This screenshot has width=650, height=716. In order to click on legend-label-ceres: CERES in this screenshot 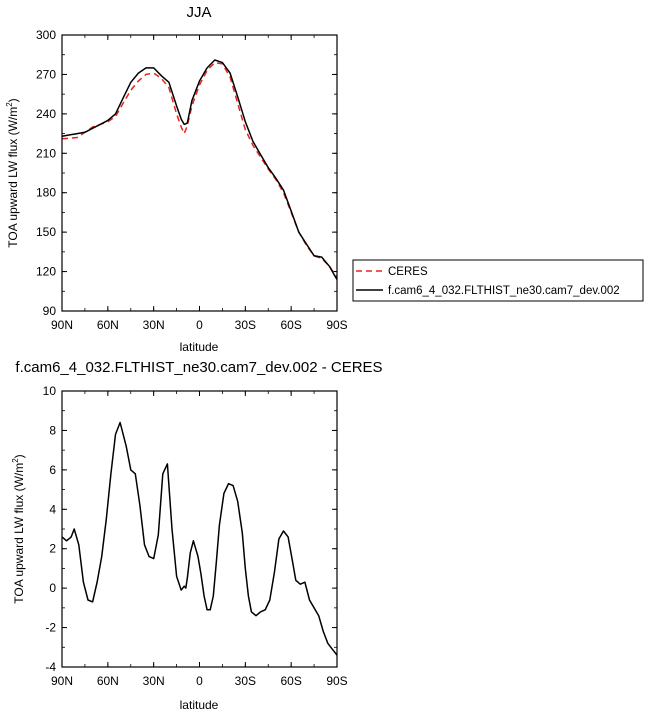, I will do `click(408, 272)`.